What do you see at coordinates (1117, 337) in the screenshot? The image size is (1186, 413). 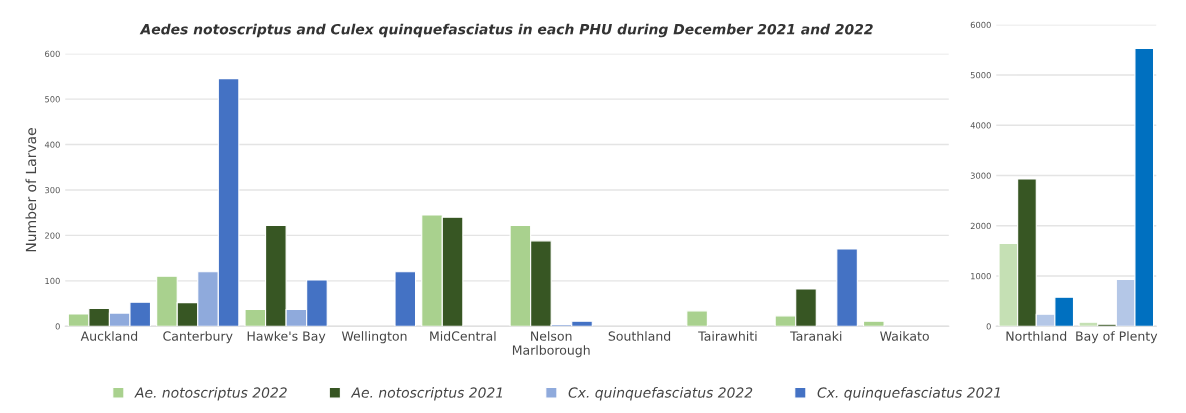 I see `x-tick-label: Bay of Plenty` at bounding box center [1117, 337].